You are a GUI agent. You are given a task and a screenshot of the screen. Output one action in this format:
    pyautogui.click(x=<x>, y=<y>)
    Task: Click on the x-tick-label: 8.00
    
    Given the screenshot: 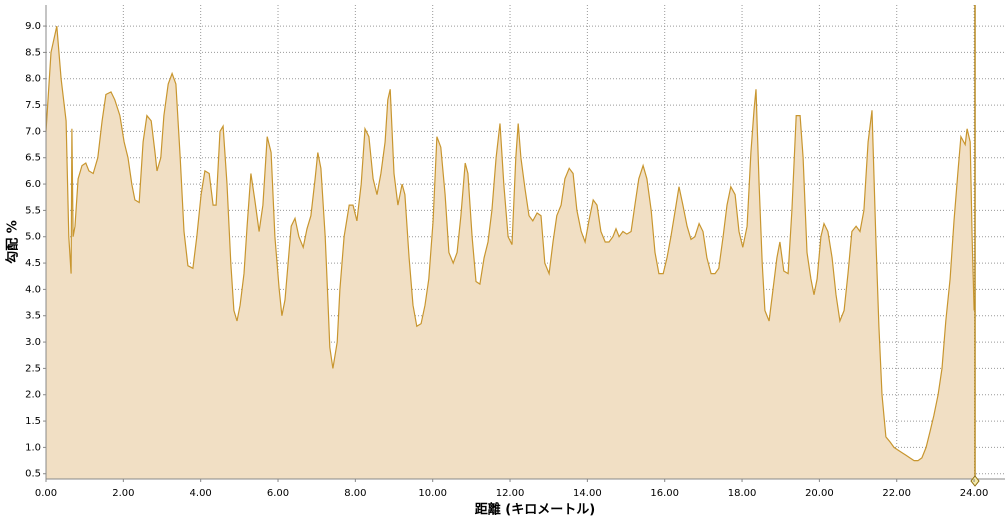 What is the action you would take?
    pyautogui.click(x=355, y=493)
    